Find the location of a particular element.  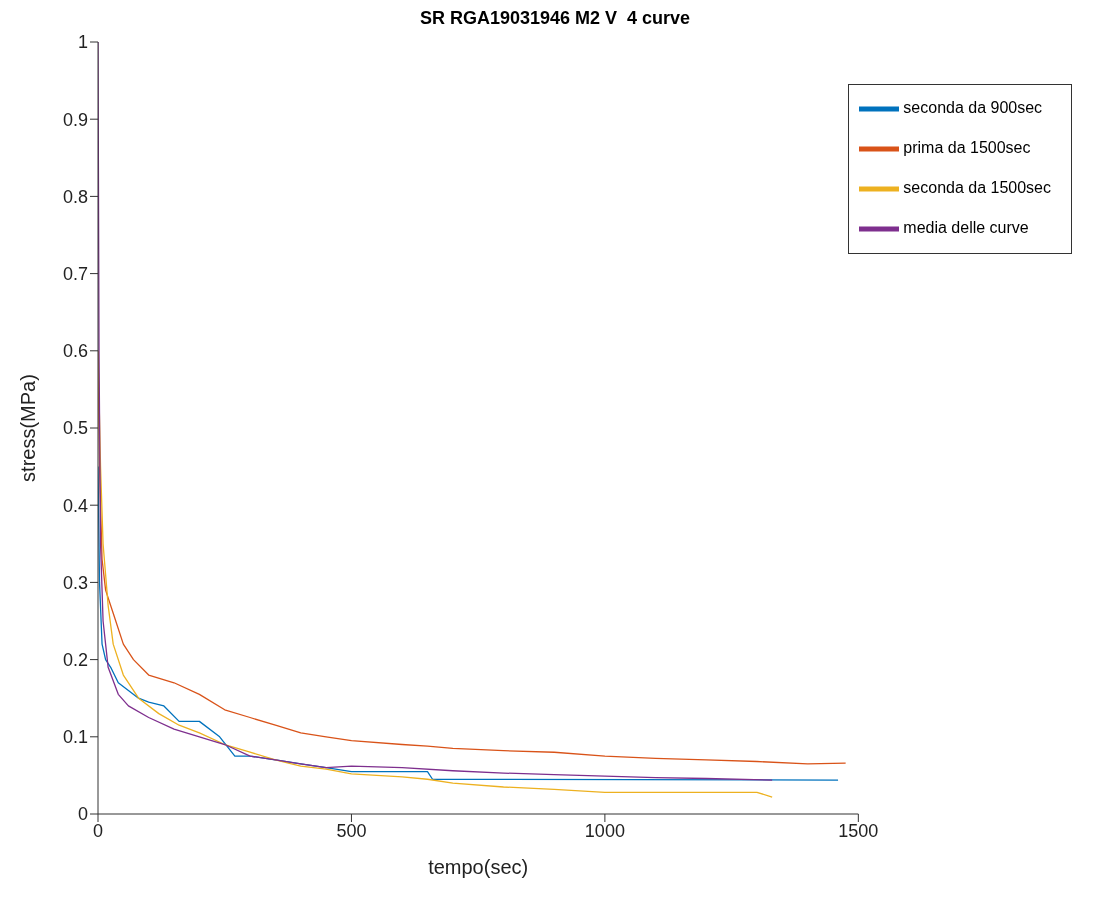

y-tick-label: 0.3 is located at coordinates (75, 582).